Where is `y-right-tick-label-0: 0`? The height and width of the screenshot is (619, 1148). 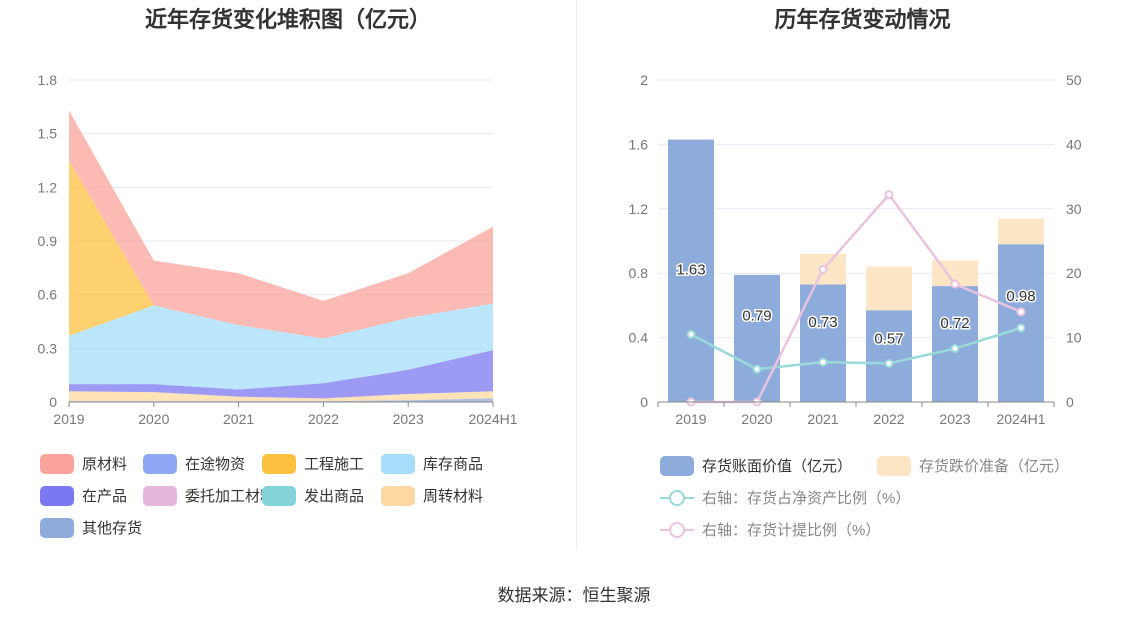 y-right-tick-label-0: 0 is located at coordinates (1070, 402).